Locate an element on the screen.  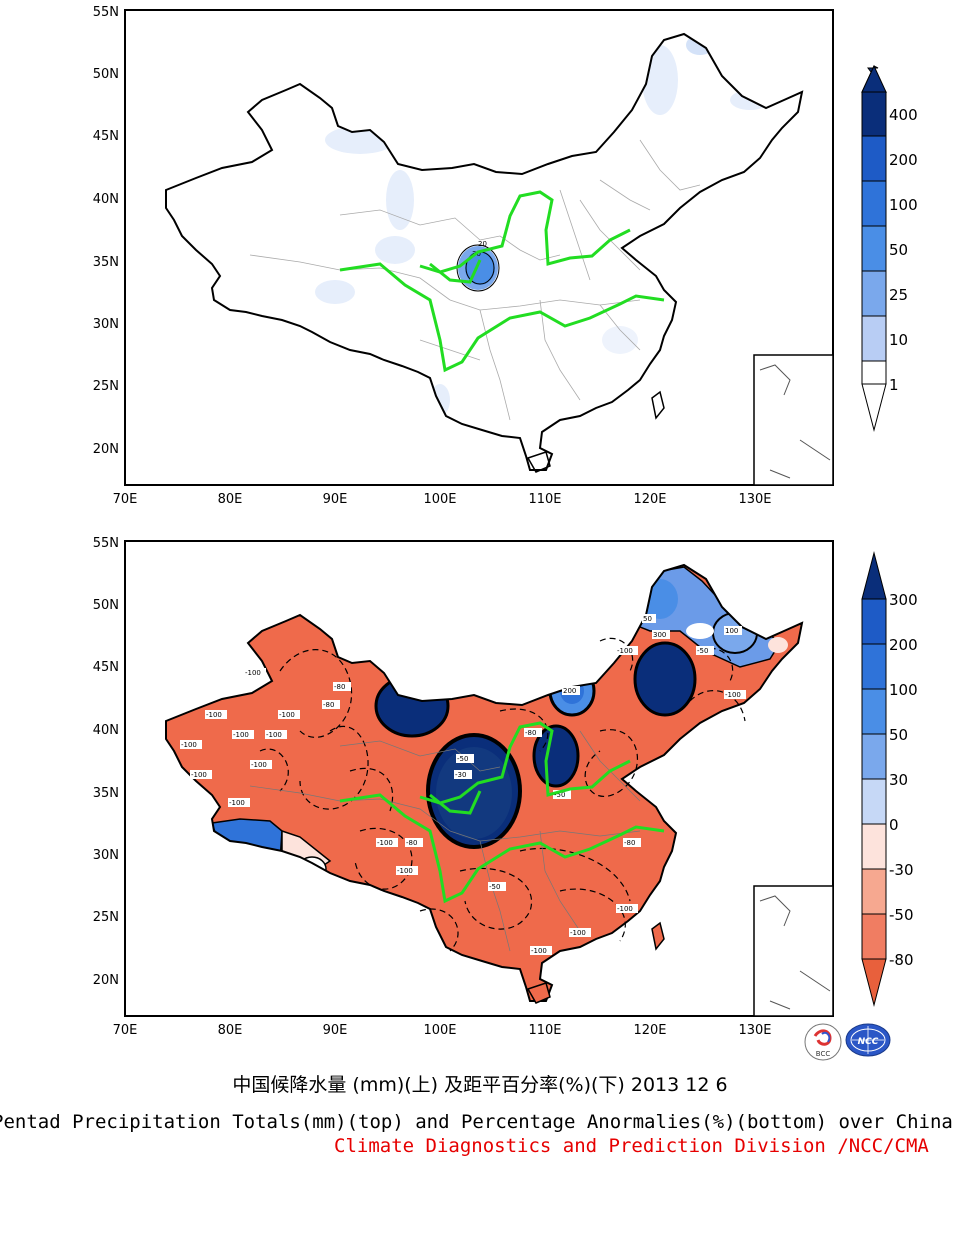
bottom-contour-label-30: -100 is located at coordinates (539, 951).